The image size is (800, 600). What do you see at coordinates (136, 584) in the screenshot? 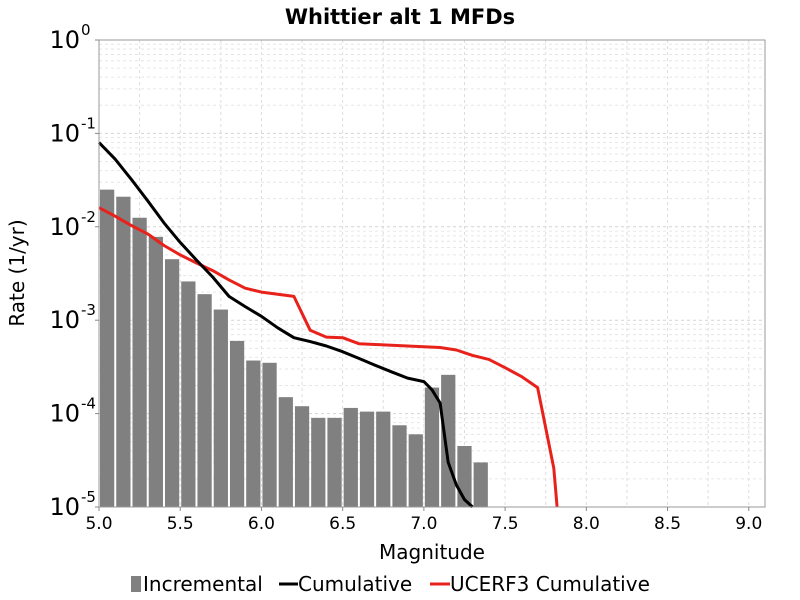
I see `legend-incremental-swatch` at bounding box center [136, 584].